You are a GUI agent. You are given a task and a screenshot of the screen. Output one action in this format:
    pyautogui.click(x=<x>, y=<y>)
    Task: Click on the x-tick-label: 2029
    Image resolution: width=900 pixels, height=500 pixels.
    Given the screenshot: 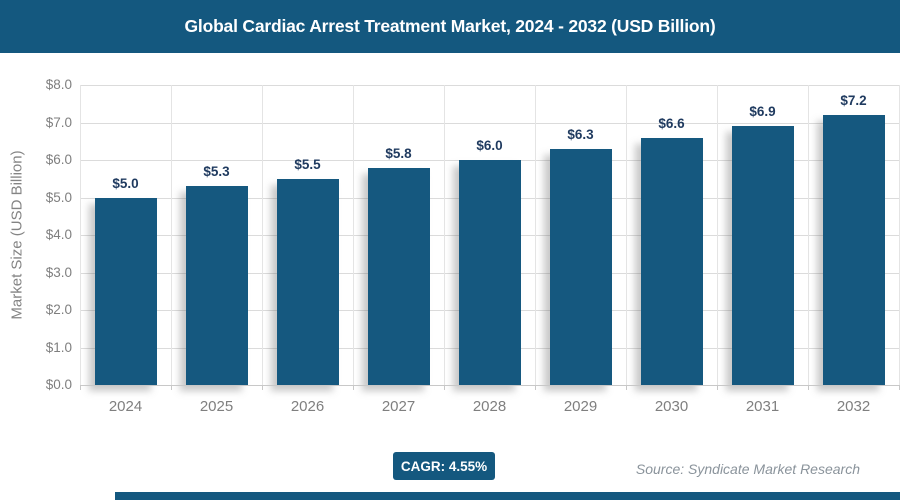 What is the action you would take?
    pyautogui.click(x=580, y=406)
    